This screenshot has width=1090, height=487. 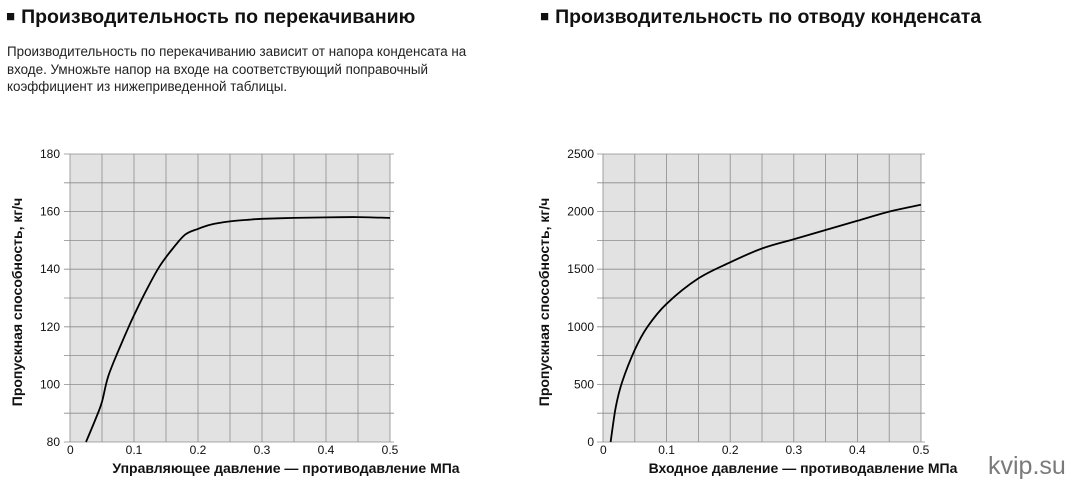 I want to click on pumping-y-tick-label: 160, so click(x=50, y=212).